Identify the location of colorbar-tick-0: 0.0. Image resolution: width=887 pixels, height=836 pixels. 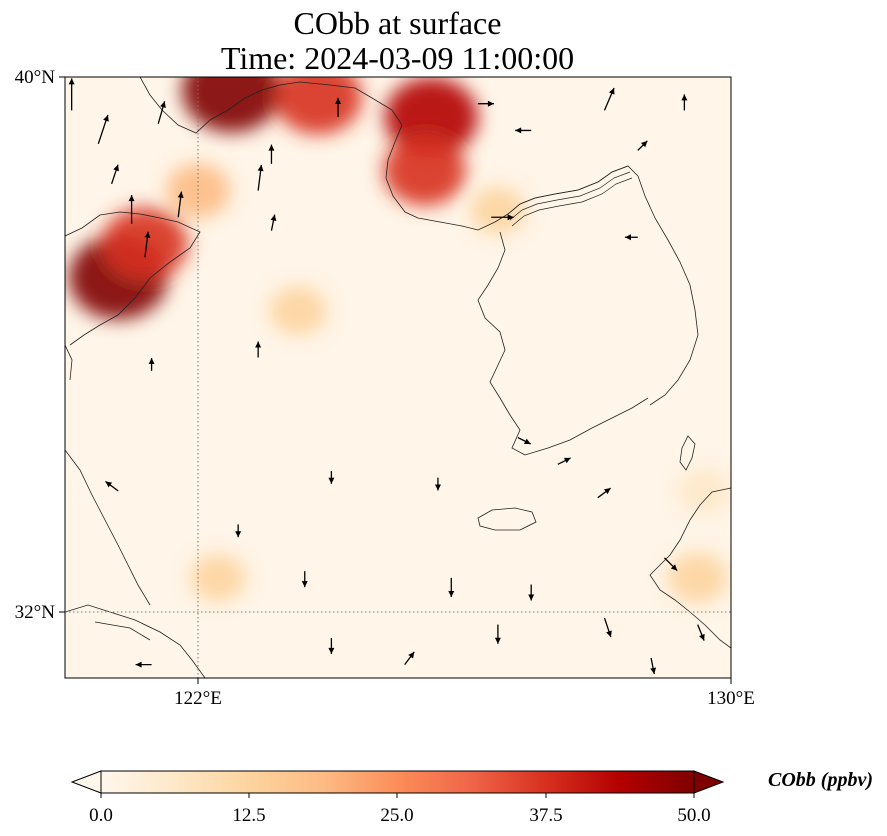
(101, 815).